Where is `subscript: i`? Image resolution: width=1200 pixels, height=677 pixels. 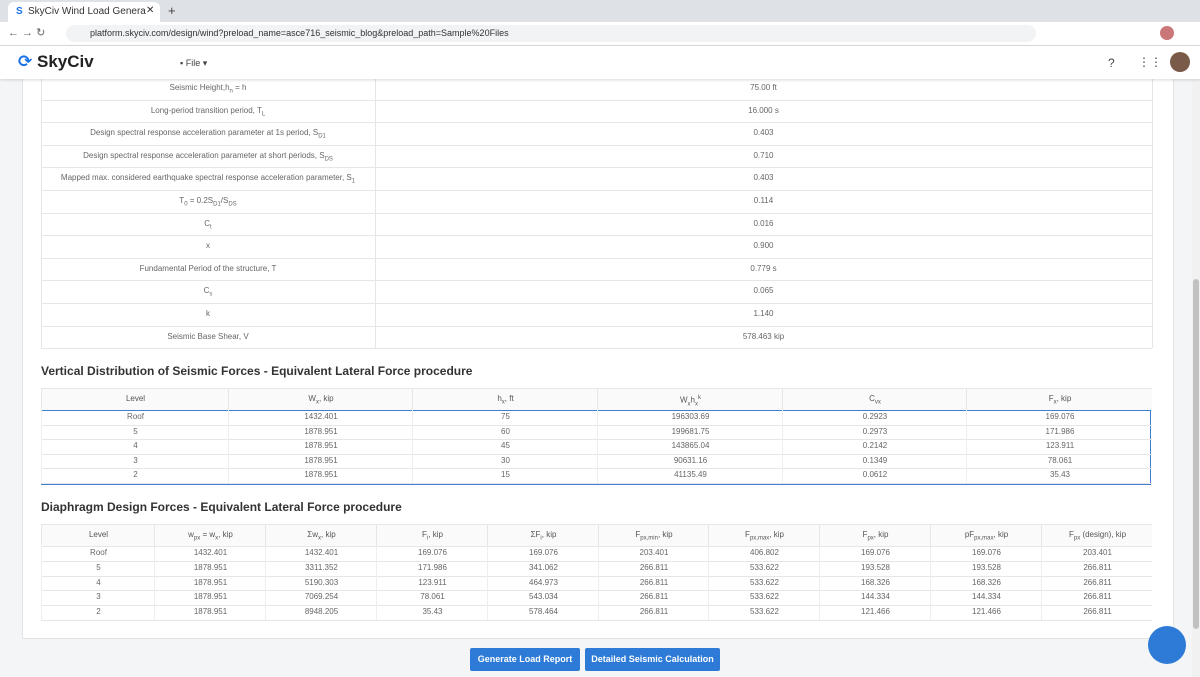
subscript: i is located at coordinates (541, 538).